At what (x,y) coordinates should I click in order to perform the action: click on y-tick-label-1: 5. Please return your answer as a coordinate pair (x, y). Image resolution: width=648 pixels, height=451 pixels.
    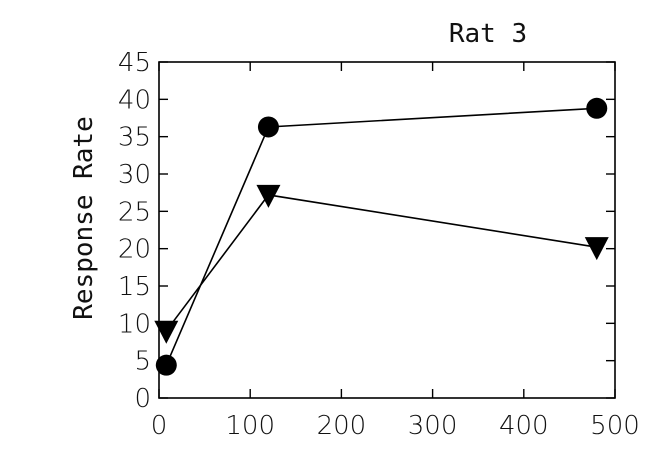
    Looking at the image, I should click on (142, 362).